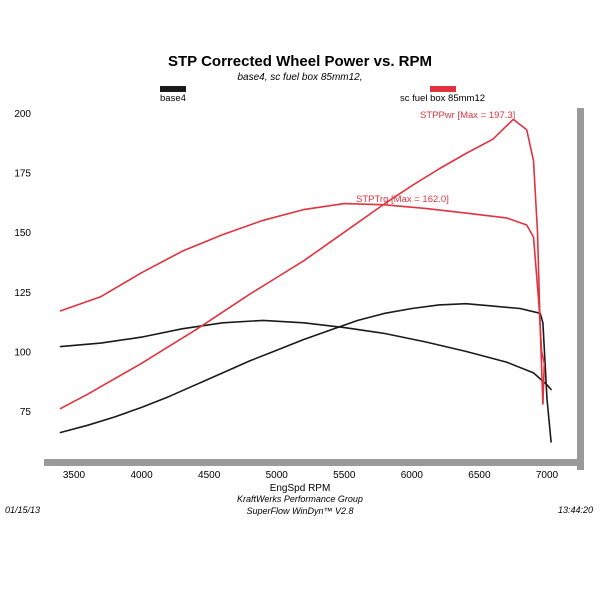 Image resolution: width=600 pixels, height=600 pixels. Describe the element at coordinates (300, 499) in the screenshot. I see `footer-company: KraftWerks Performance Group` at that location.